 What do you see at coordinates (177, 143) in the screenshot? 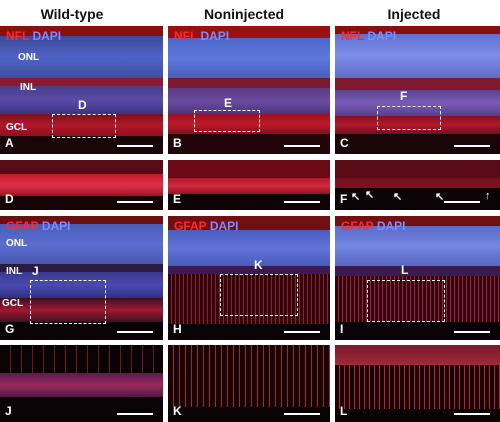
I see `panel-letter-b: B` at bounding box center [177, 143].